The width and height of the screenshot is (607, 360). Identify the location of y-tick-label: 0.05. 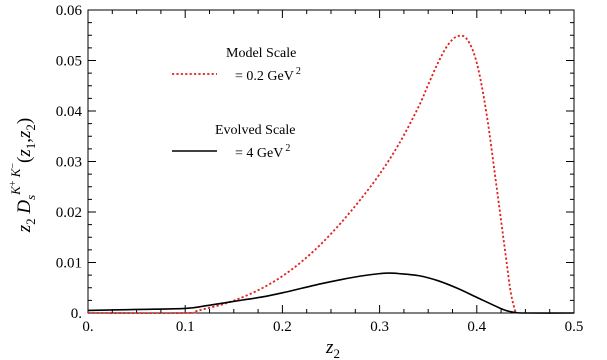
(69, 62).